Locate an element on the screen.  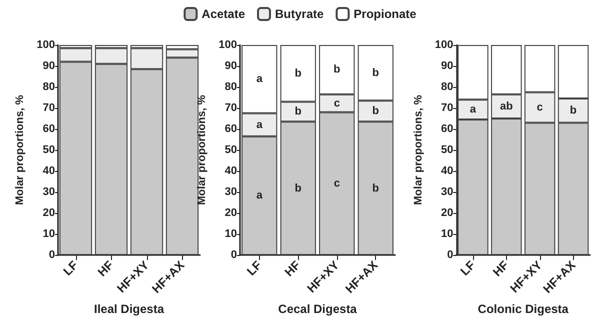
data-label: ab is located at coordinates (507, 106).